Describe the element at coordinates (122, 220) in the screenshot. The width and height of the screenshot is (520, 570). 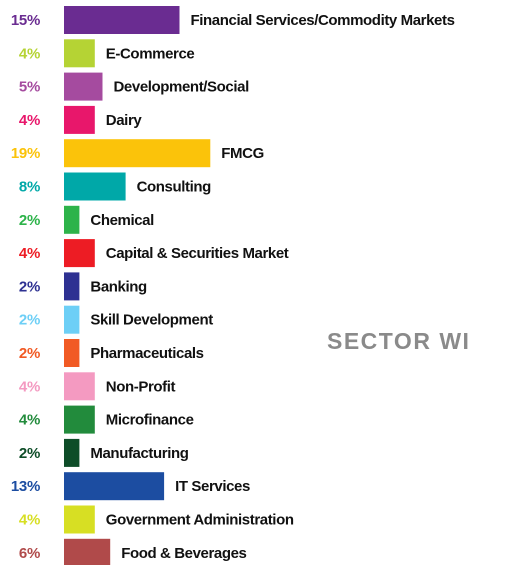
I see `category-label: Chemical` at that location.